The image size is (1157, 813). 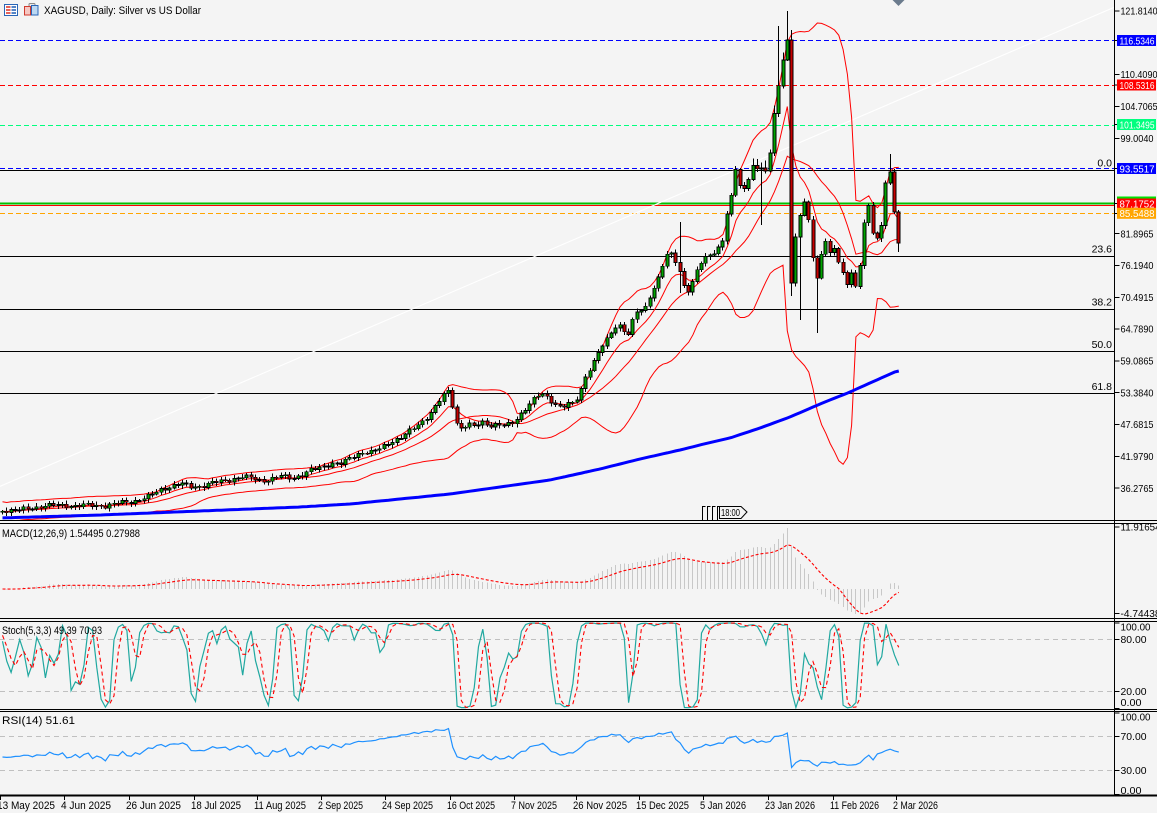 I want to click on svg-text: 11 Aug 2025, so click(x=280, y=806).